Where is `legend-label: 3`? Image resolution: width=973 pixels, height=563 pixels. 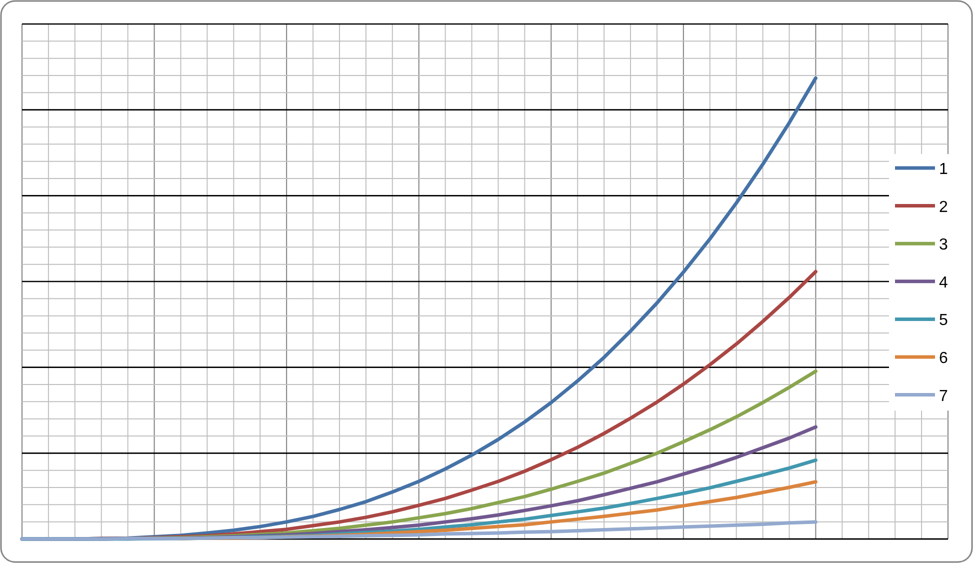 legend-label: 3 is located at coordinates (943, 245).